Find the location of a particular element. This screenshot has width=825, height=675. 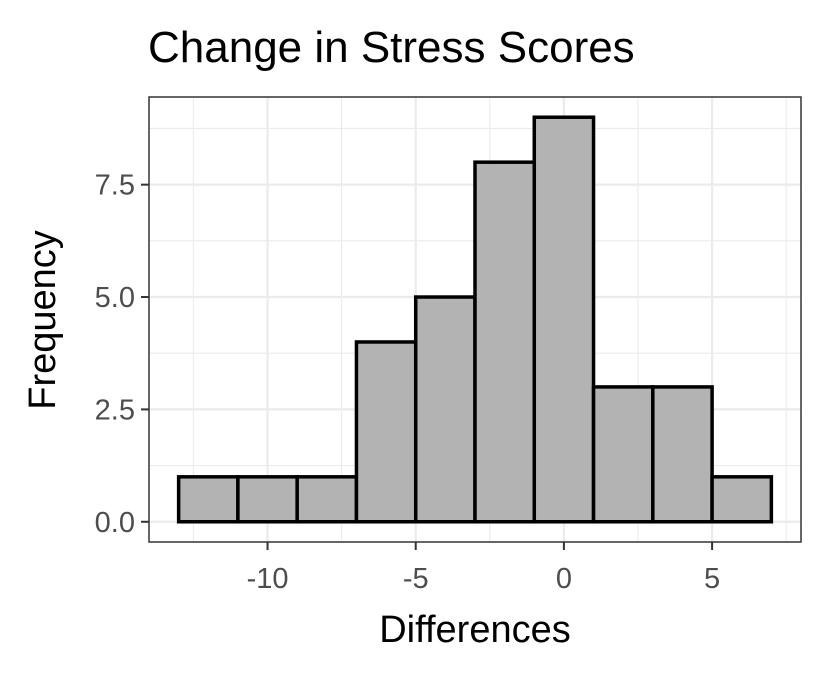

x-tick-label: -10 is located at coordinates (268, 579).